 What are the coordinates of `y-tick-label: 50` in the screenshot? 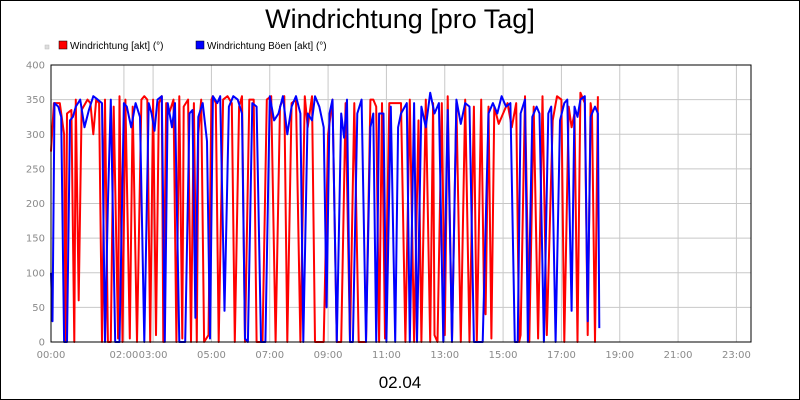 It's located at (38, 308).